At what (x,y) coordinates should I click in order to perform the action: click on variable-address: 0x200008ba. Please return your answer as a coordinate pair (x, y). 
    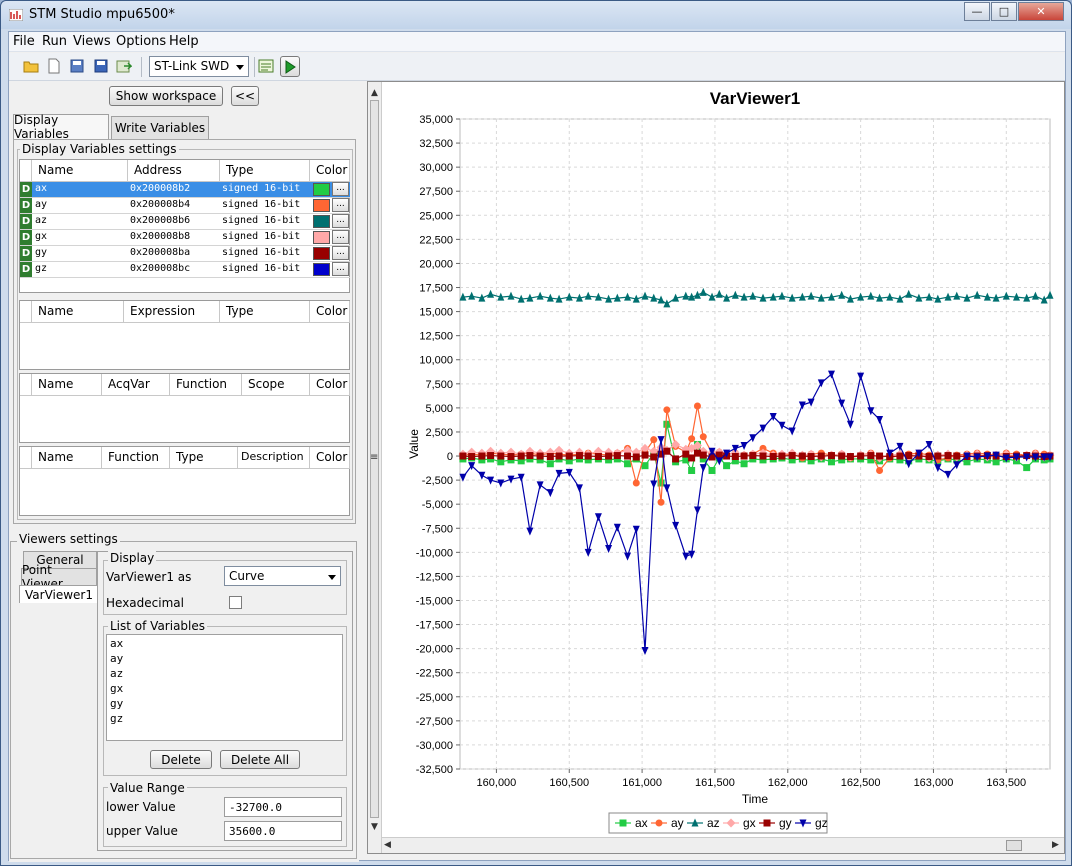
    Looking at the image, I should click on (160, 252).